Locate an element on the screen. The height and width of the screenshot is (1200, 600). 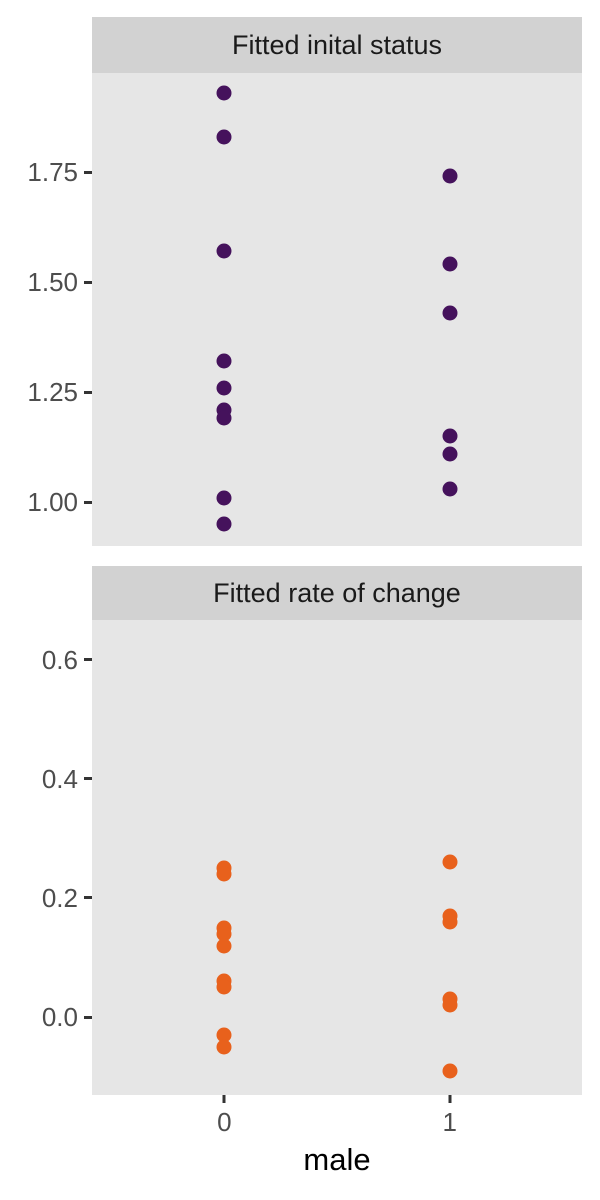
facet-strip-label: Fitted inital status is located at coordinates (337, 44).